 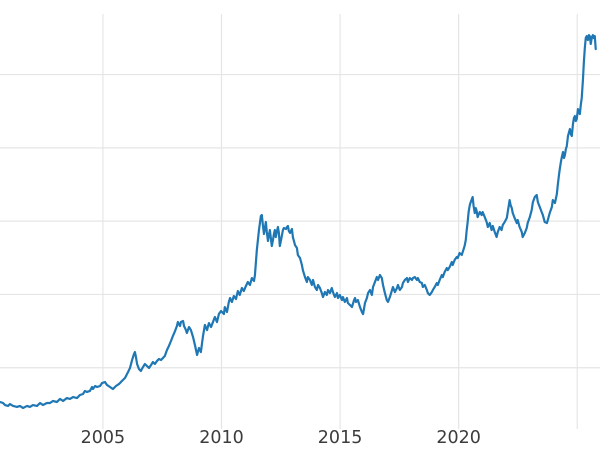 What do you see at coordinates (103, 438) in the screenshot?
I see `x-tick-label: 2005` at bounding box center [103, 438].